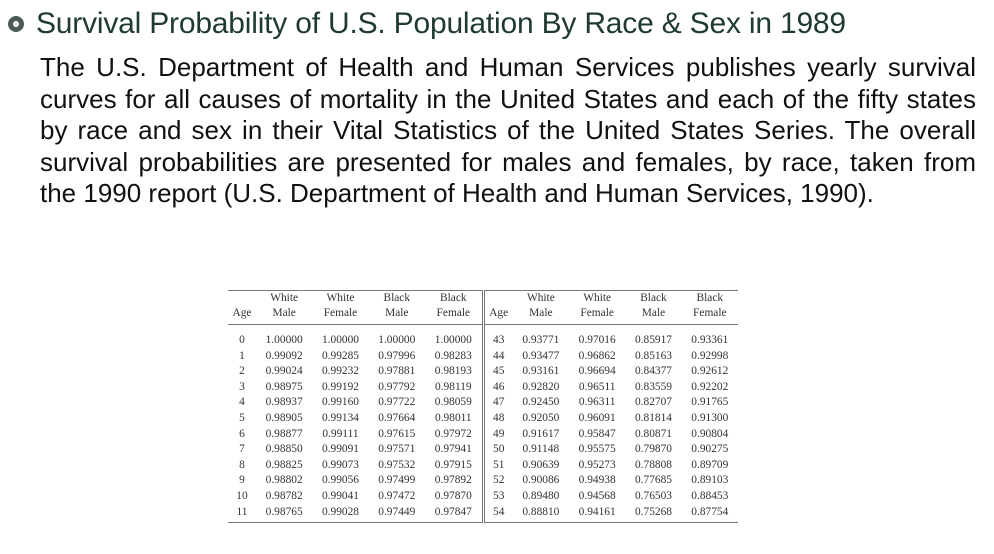  What do you see at coordinates (597, 480) in the screenshot?
I see `table-cell: 0.94938` at bounding box center [597, 480].